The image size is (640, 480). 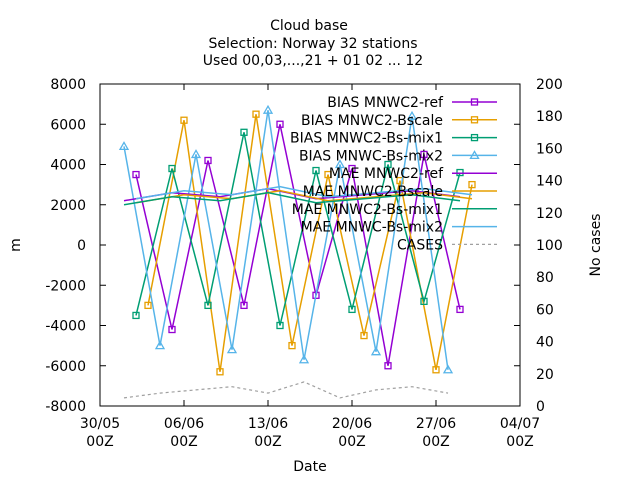 I want to click on y2-tick-label-9: 180, so click(x=549, y=117).